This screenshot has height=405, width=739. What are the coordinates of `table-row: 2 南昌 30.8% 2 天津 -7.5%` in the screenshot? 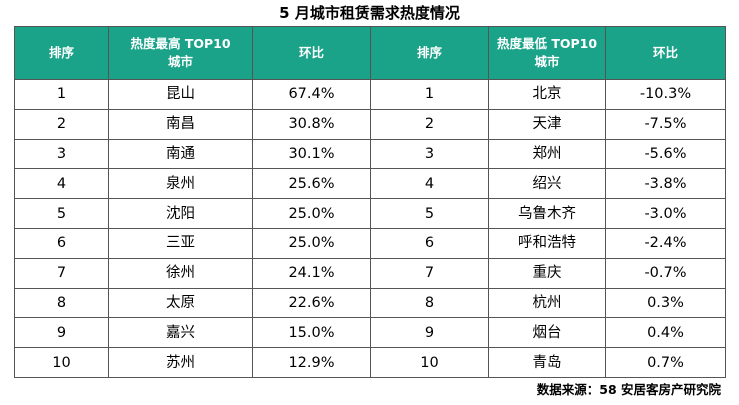 It's located at (370, 124).